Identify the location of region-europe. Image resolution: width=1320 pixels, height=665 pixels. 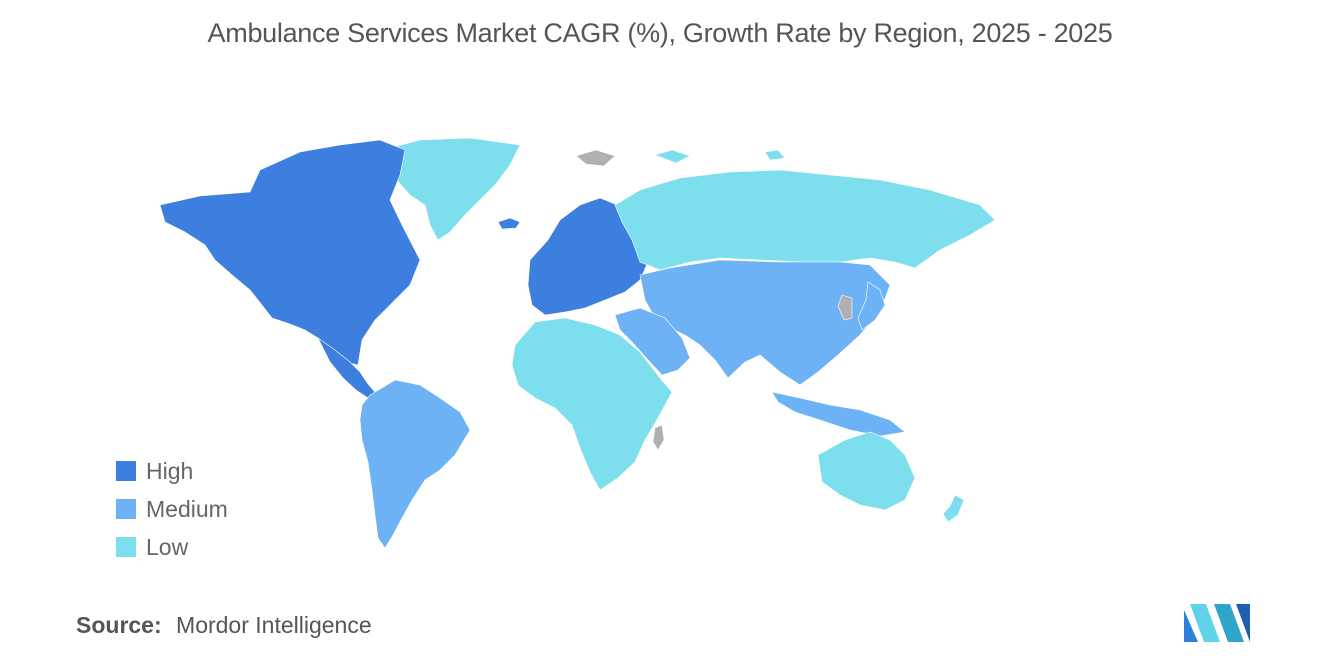
(588, 256).